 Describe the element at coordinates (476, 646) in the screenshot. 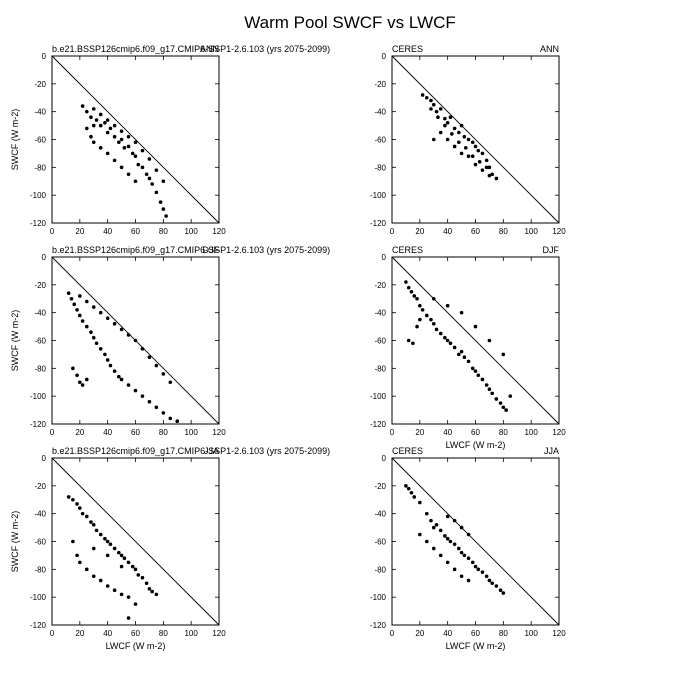

I see `x-axis-label: LWCF (W m-2)` at that location.